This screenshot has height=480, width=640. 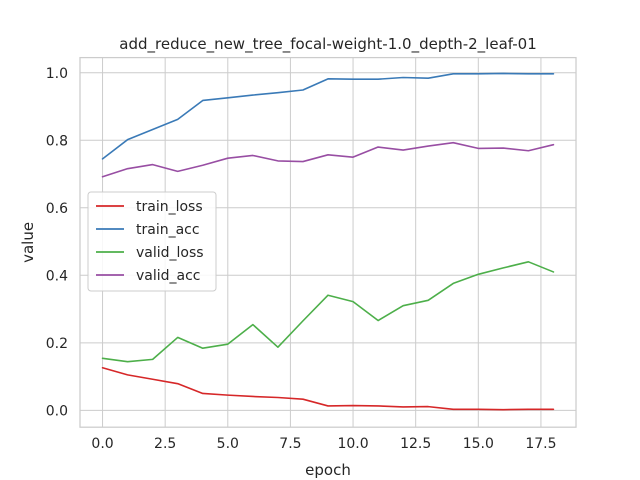 I want to click on x-tick-label: 5.0, so click(x=228, y=444).